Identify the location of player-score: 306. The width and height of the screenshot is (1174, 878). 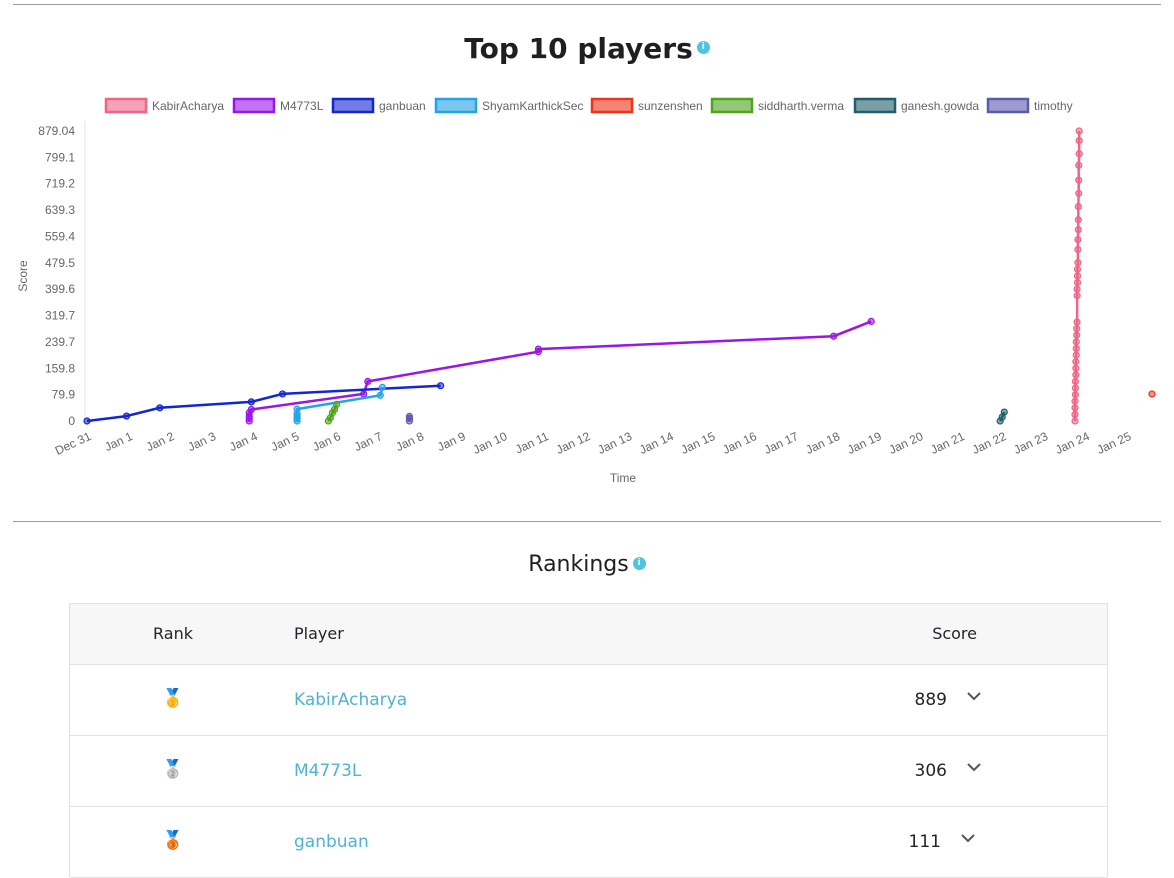
(930, 771).